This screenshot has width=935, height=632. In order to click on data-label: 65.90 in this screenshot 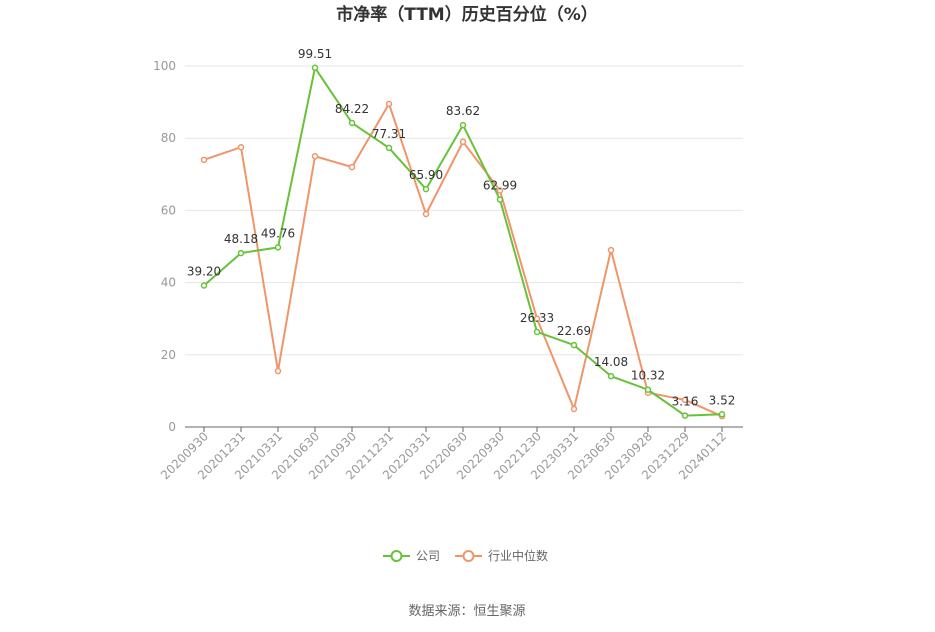, I will do `click(426, 175)`.